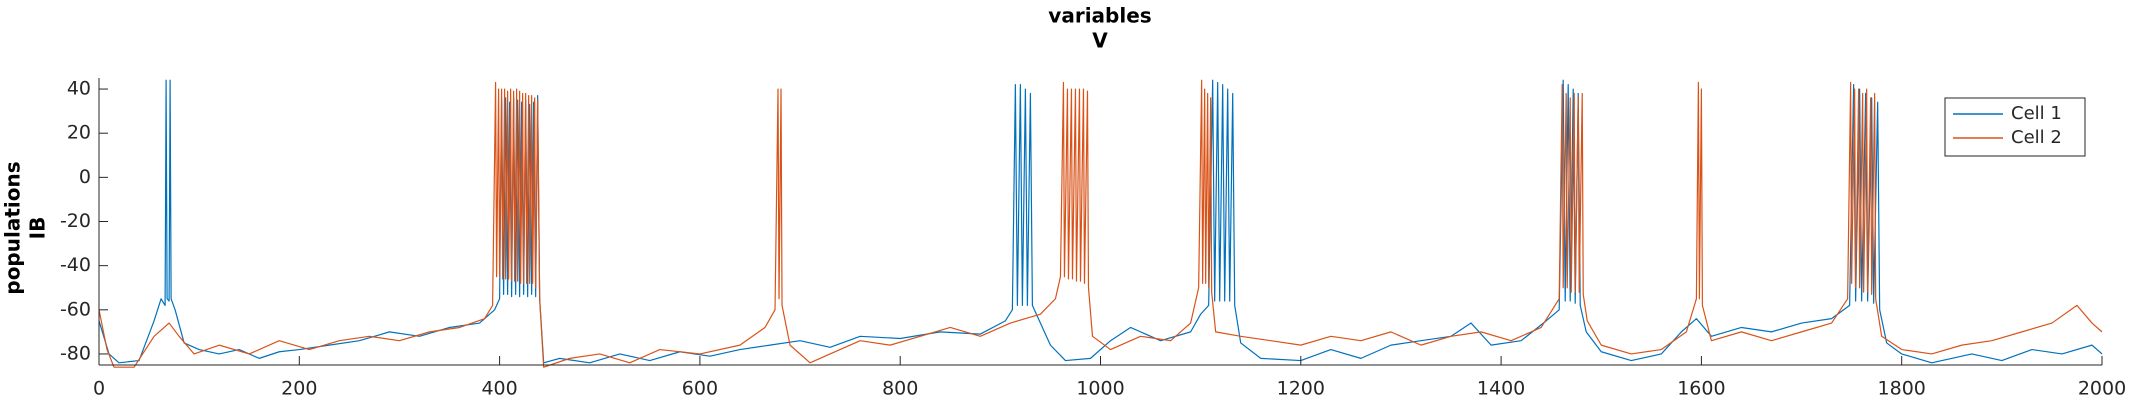  What do you see at coordinates (1100, 41) in the screenshot?
I see `chart-title: V` at bounding box center [1100, 41].